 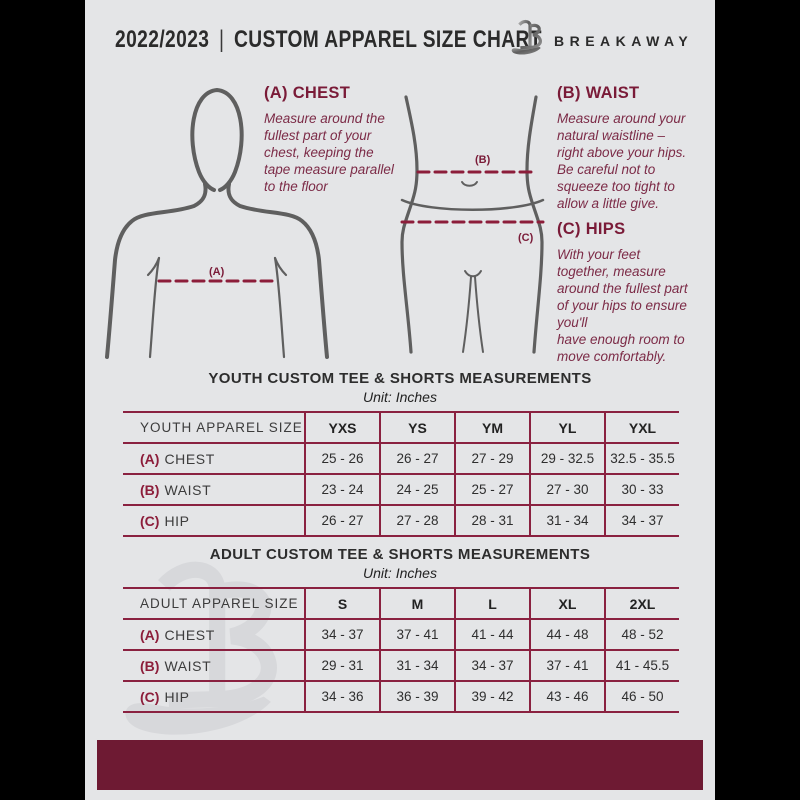 What do you see at coordinates (416, 603) in the screenshot?
I see `size-column-header: M` at bounding box center [416, 603].